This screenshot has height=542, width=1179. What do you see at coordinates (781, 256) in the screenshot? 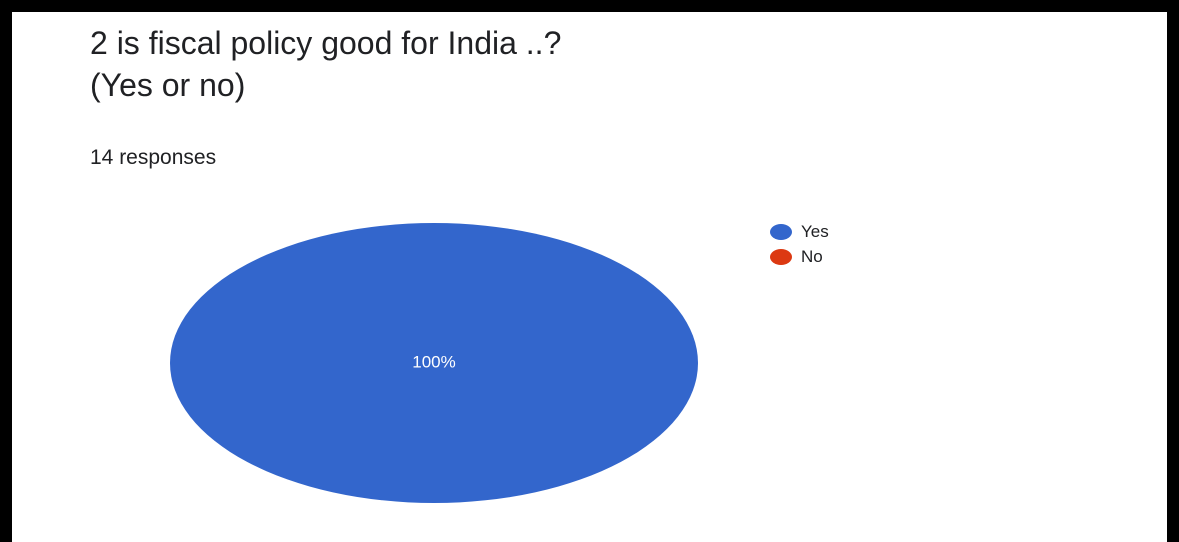
I see `legend-swatch-no` at bounding box center [781, 256].